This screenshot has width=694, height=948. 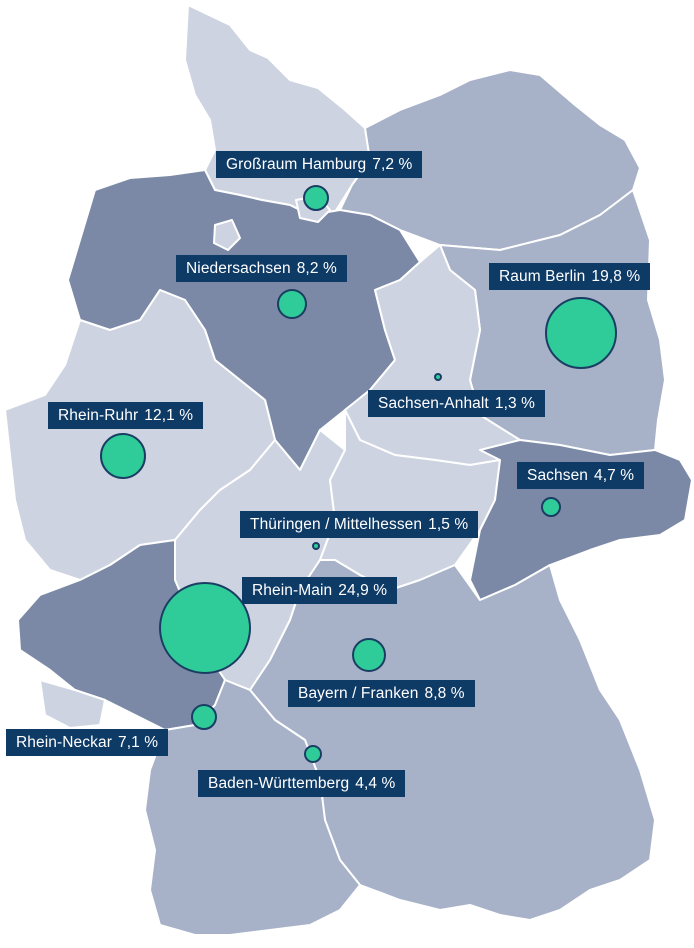 What do you see at coordinates (64, 742) in the screenshot?
I see `label-region-name: Rhein-Neckar` at bounding box center [64, 742].